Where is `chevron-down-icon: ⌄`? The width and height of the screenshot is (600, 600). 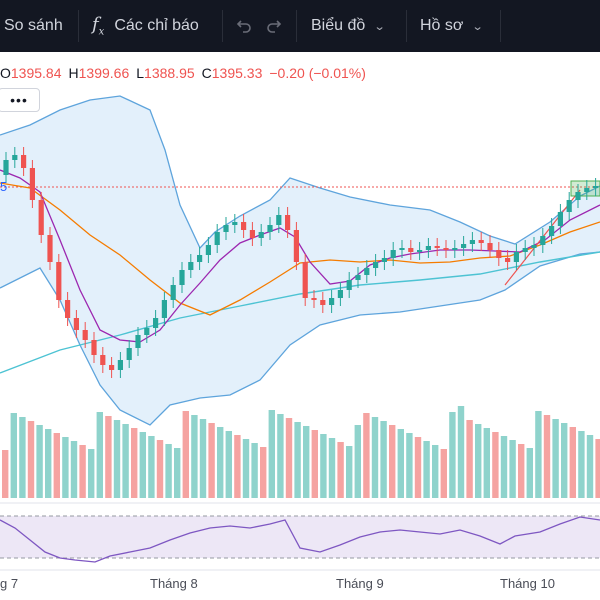
chevron-down-icon: ⌄ is located at coordinates (478, 26).